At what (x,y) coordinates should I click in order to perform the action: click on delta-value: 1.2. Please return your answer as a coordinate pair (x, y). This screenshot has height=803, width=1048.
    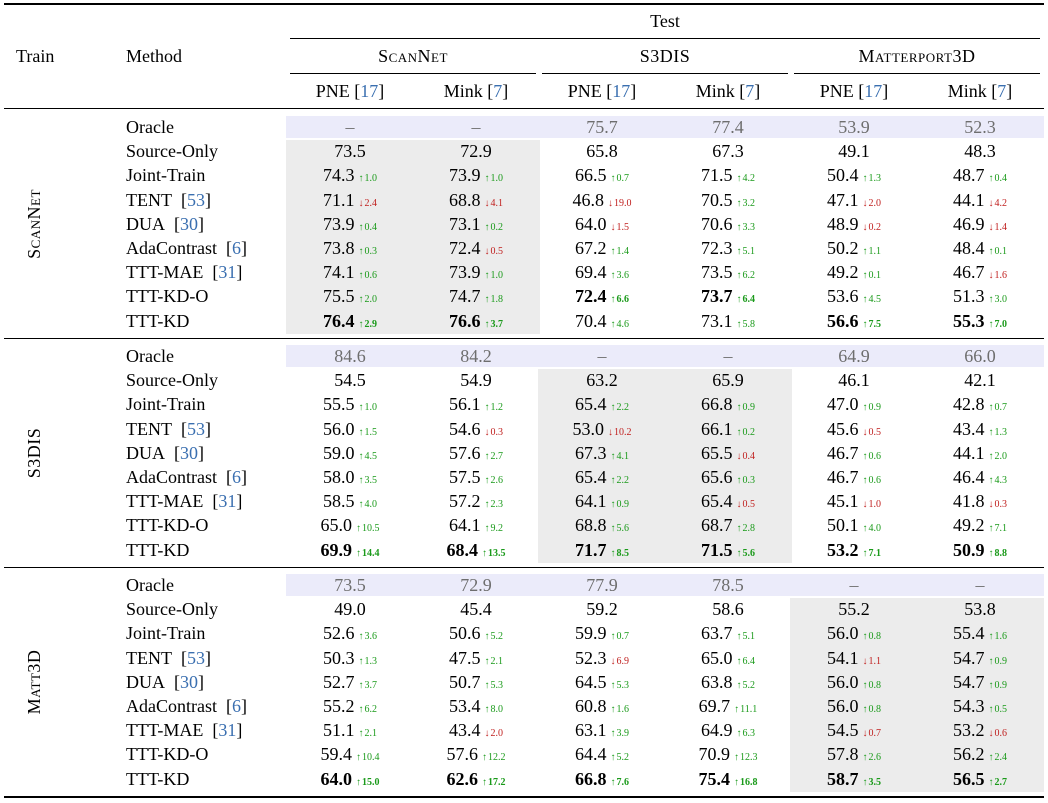
    Looking at the image, I should click on (497, 408).